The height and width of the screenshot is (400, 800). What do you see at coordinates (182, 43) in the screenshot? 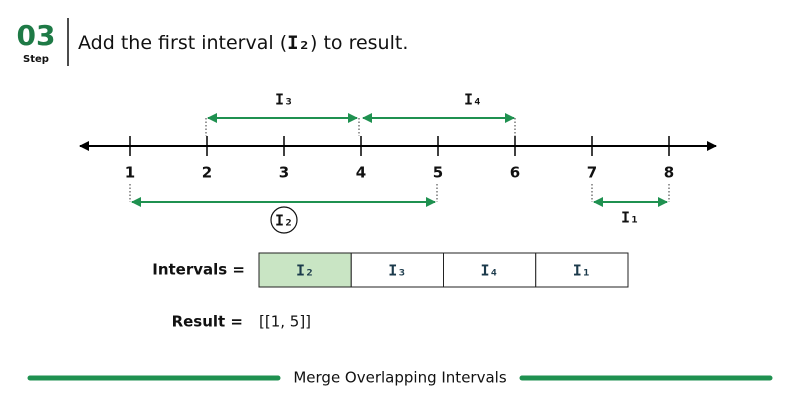
I see `instruction-text: Add the first interval (` at bounding box center [182, 43].